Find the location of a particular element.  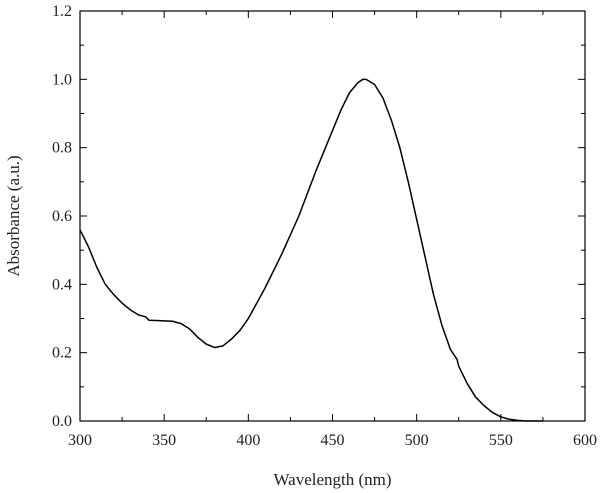

x-tick-label: 350 is located at coordinates (164, 440).